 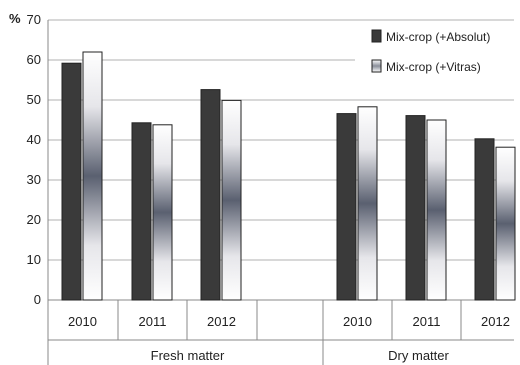 I want to click on y-tick-label: 20, so click(x=34, y=219).